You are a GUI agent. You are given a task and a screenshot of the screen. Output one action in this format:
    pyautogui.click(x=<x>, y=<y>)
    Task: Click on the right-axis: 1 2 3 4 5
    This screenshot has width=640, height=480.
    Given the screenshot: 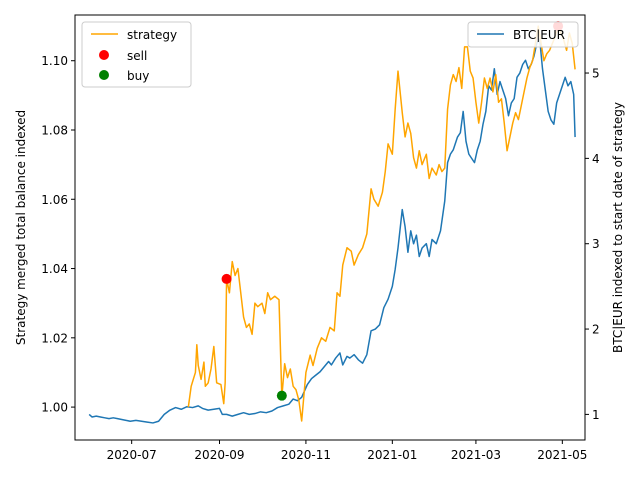 What is the action you would take?
    pyautogui.click(x=592, y=244)
    